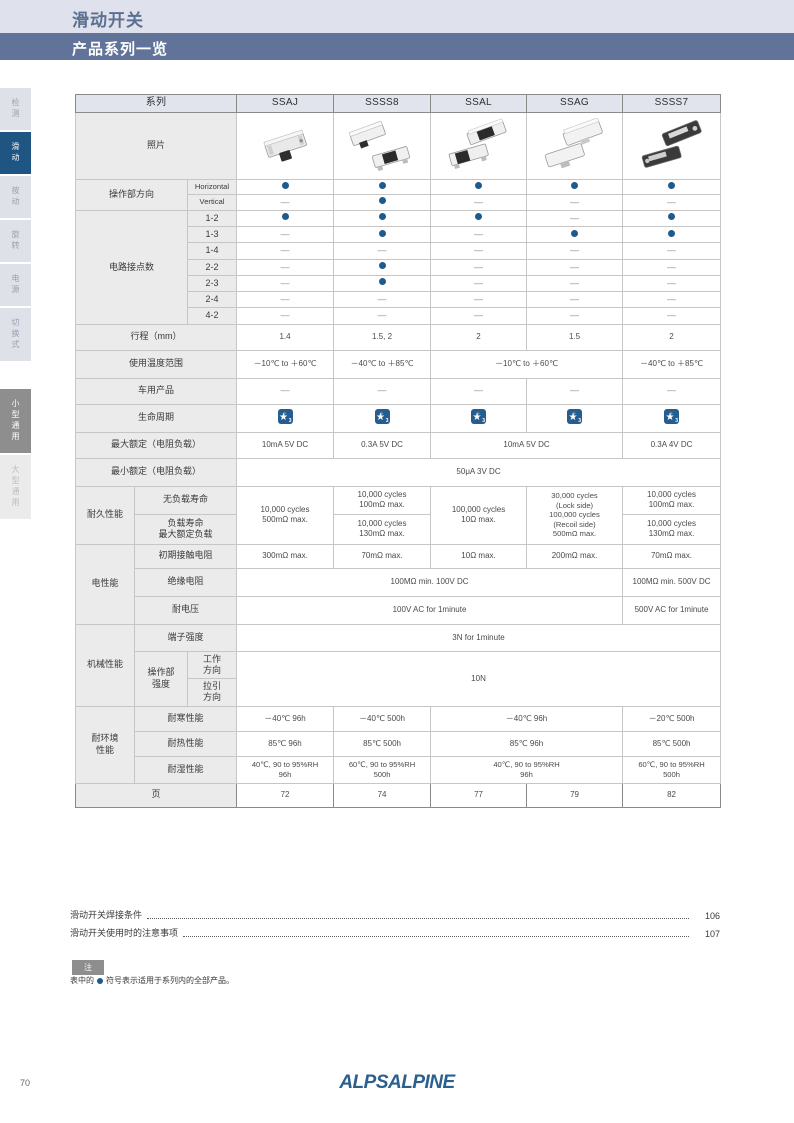 The height and width of the screenshot is (1123, 794). Describe the element at coordinates (418, 918) in the screenshot. I see `dot-leader` at that location.